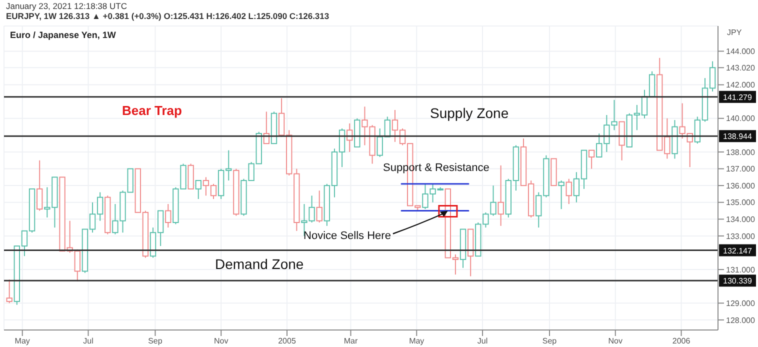 The width and height of the screenshot is (758, 347). Describe the element at coordinates (347, 236) in the screenshot. I see `annotation: Novice Sells Here` at that location.